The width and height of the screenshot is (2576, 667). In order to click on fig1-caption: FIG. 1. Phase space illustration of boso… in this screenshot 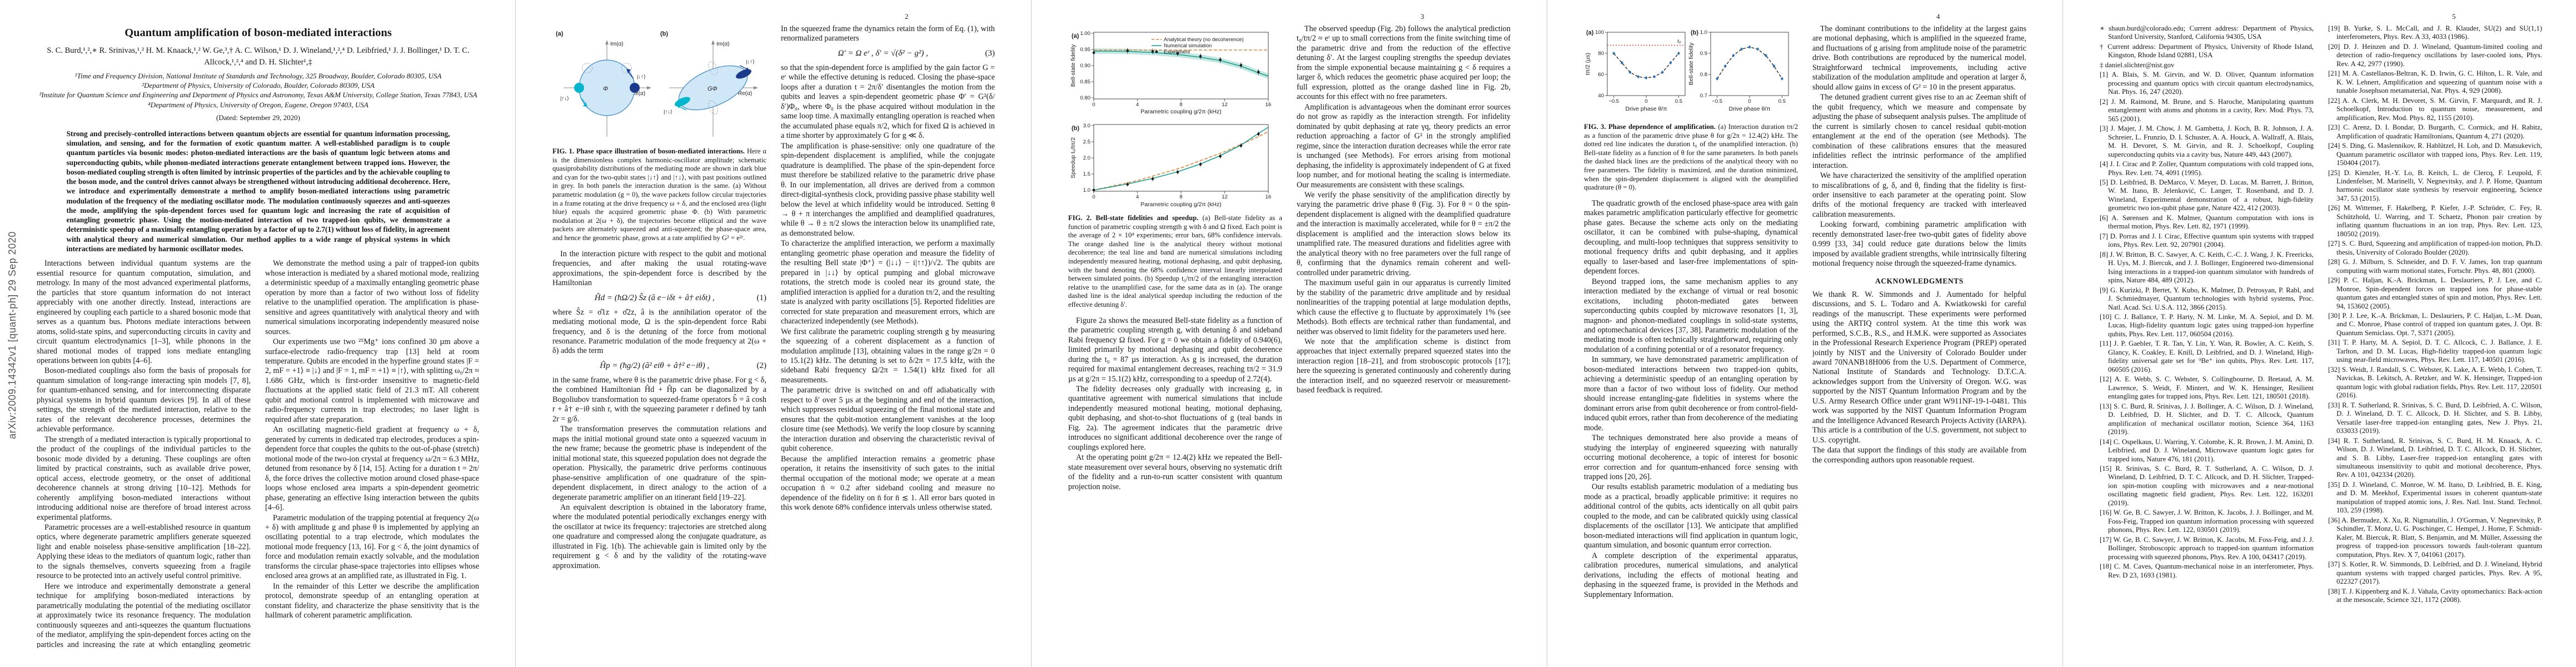, I will do `click(659, 195)`.